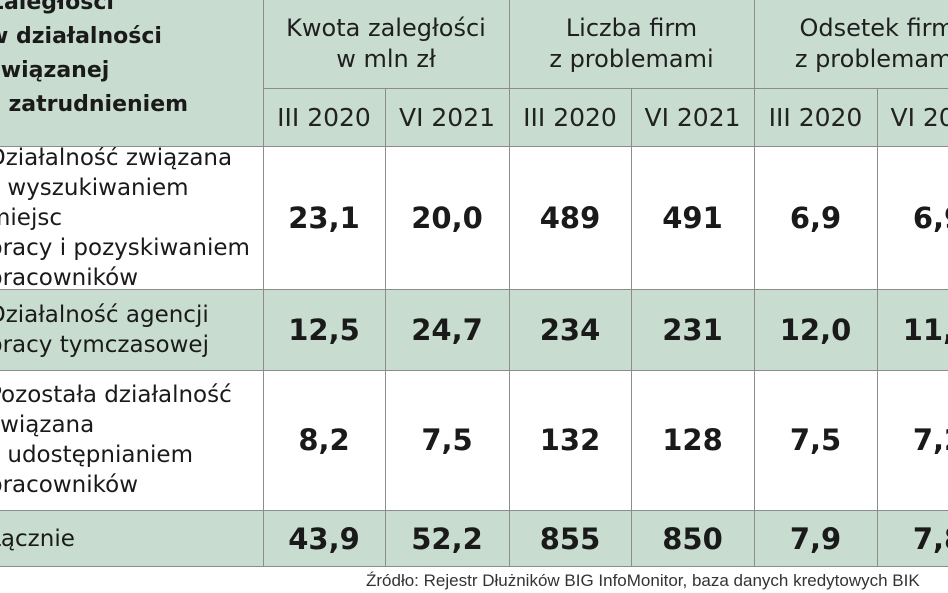 This screenshot has width=948, height=593. I want to click on table-cell: 491, so click(692, 217).